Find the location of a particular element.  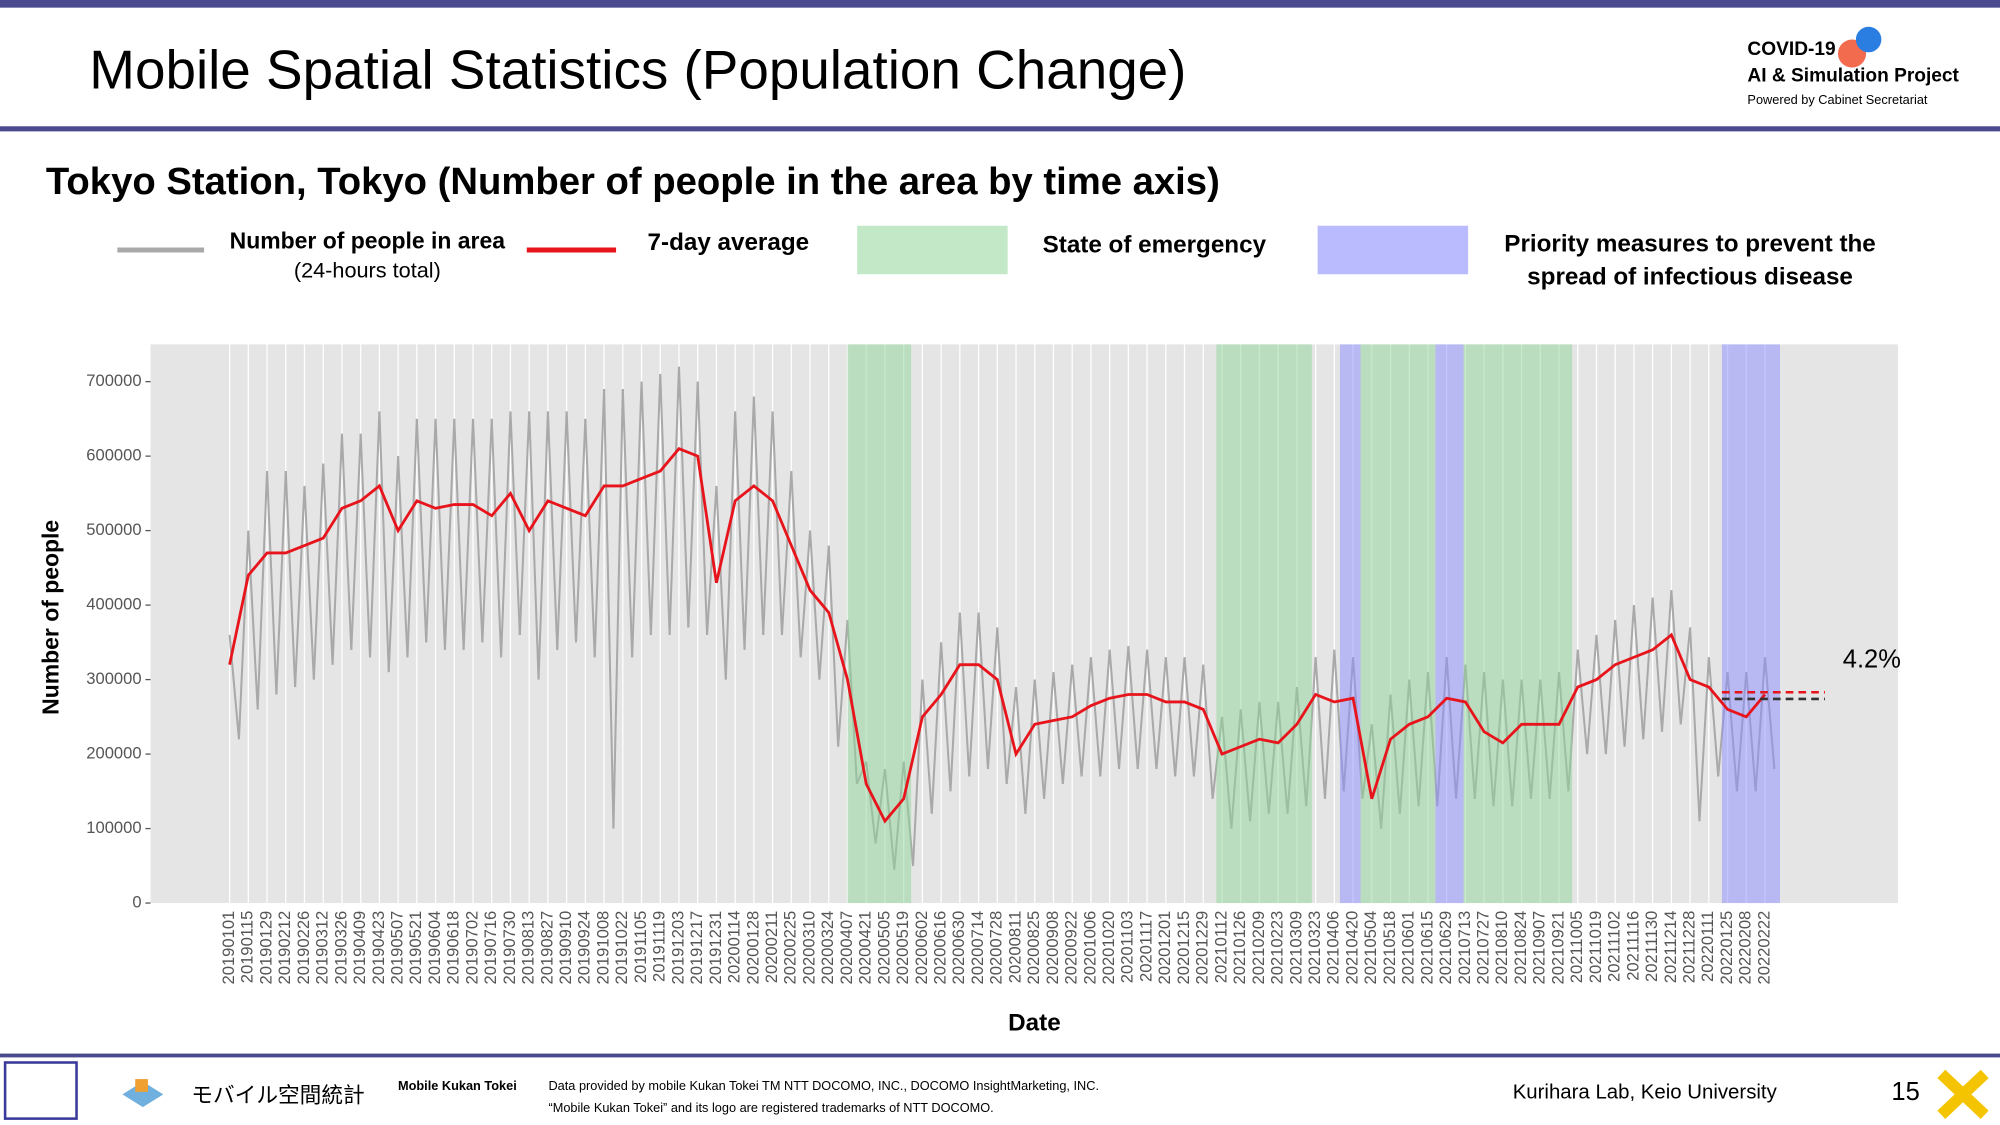

y-tick-label: 0 is located at coordinates (136, 901).